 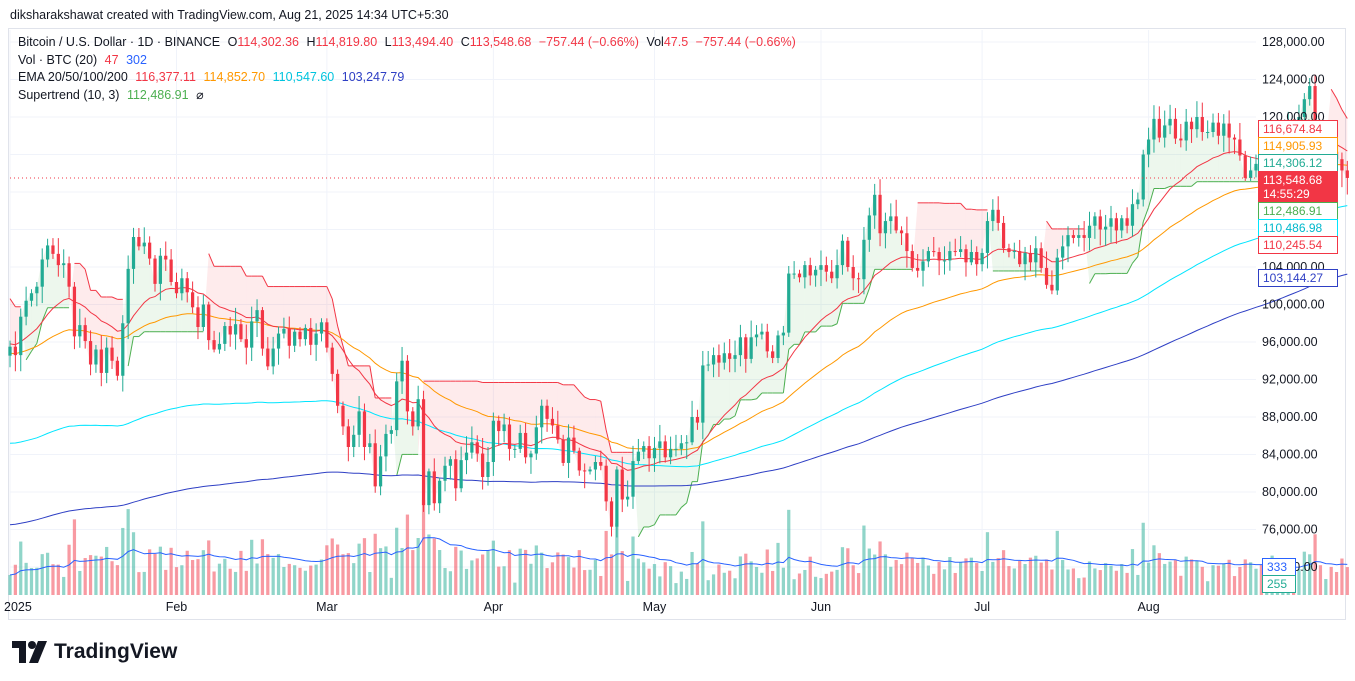 I want to click on tag-vol-ma: 333, so click(x=1279, y=567).